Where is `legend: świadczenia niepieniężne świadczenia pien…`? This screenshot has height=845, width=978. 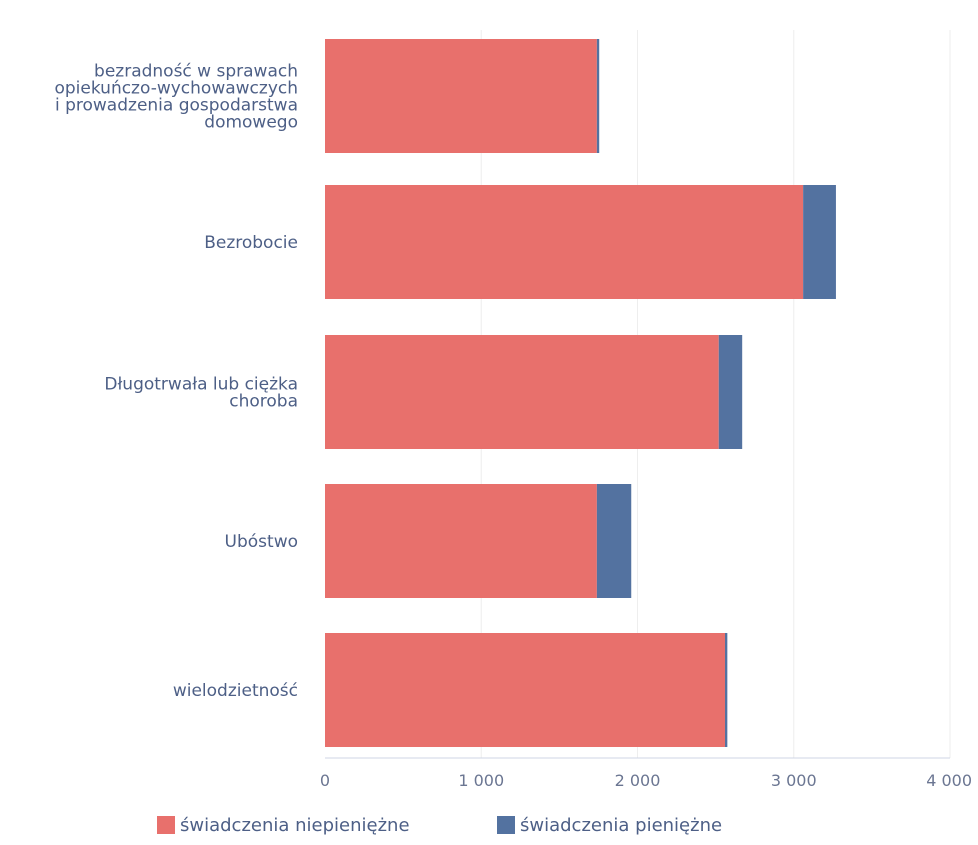
legend: świadczenia niepieniężne świadczenia pien… is located at coordinates (439, 825).